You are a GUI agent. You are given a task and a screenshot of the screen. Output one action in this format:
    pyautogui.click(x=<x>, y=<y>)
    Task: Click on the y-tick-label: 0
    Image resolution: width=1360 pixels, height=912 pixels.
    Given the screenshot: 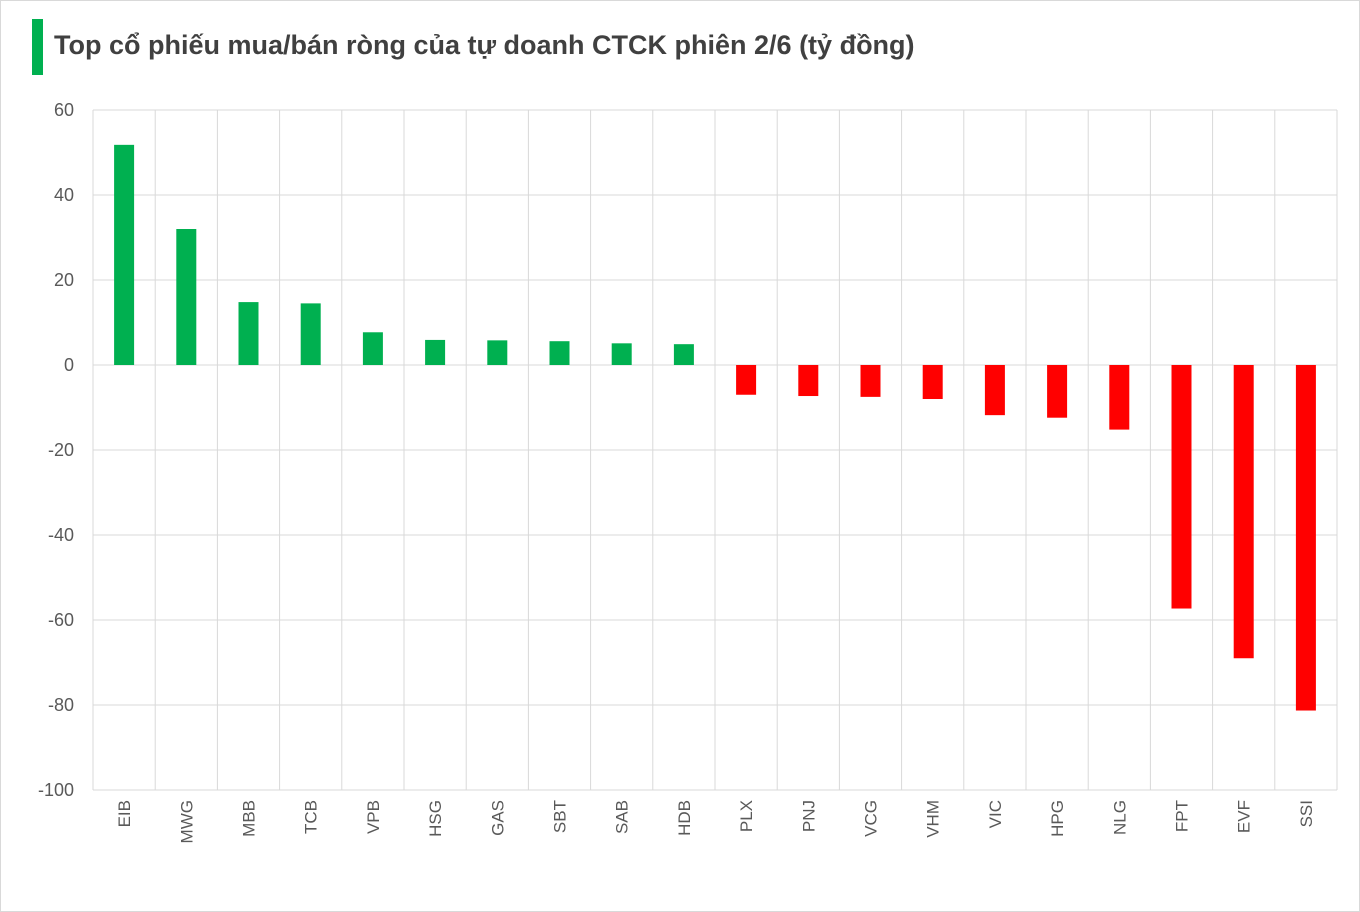 What is the action you would take?
    pyautogui.click(x=69, y=365)
    